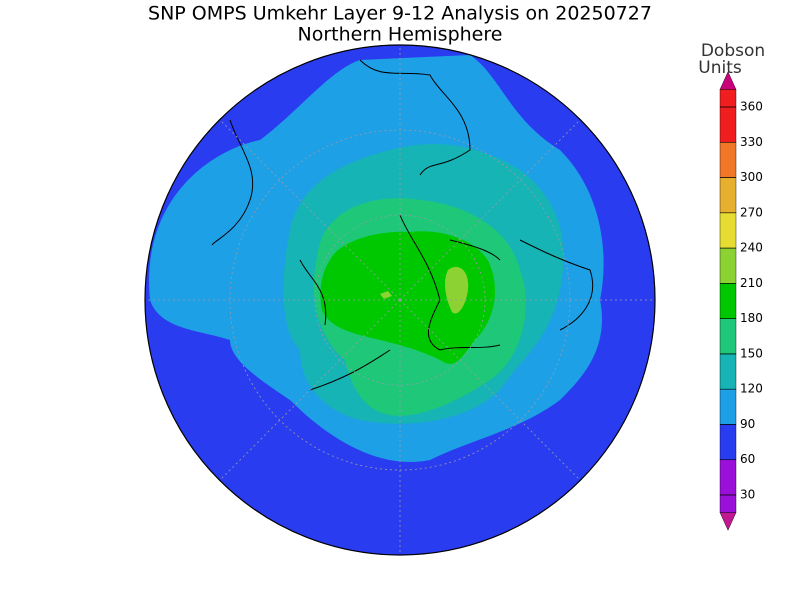 The width and height of the screenshot is (800, 600). What do you see at coordinates (751, 177) in the screenshot?
I see `colorbar-tick-label: 300` at bounding box center [751, 177].